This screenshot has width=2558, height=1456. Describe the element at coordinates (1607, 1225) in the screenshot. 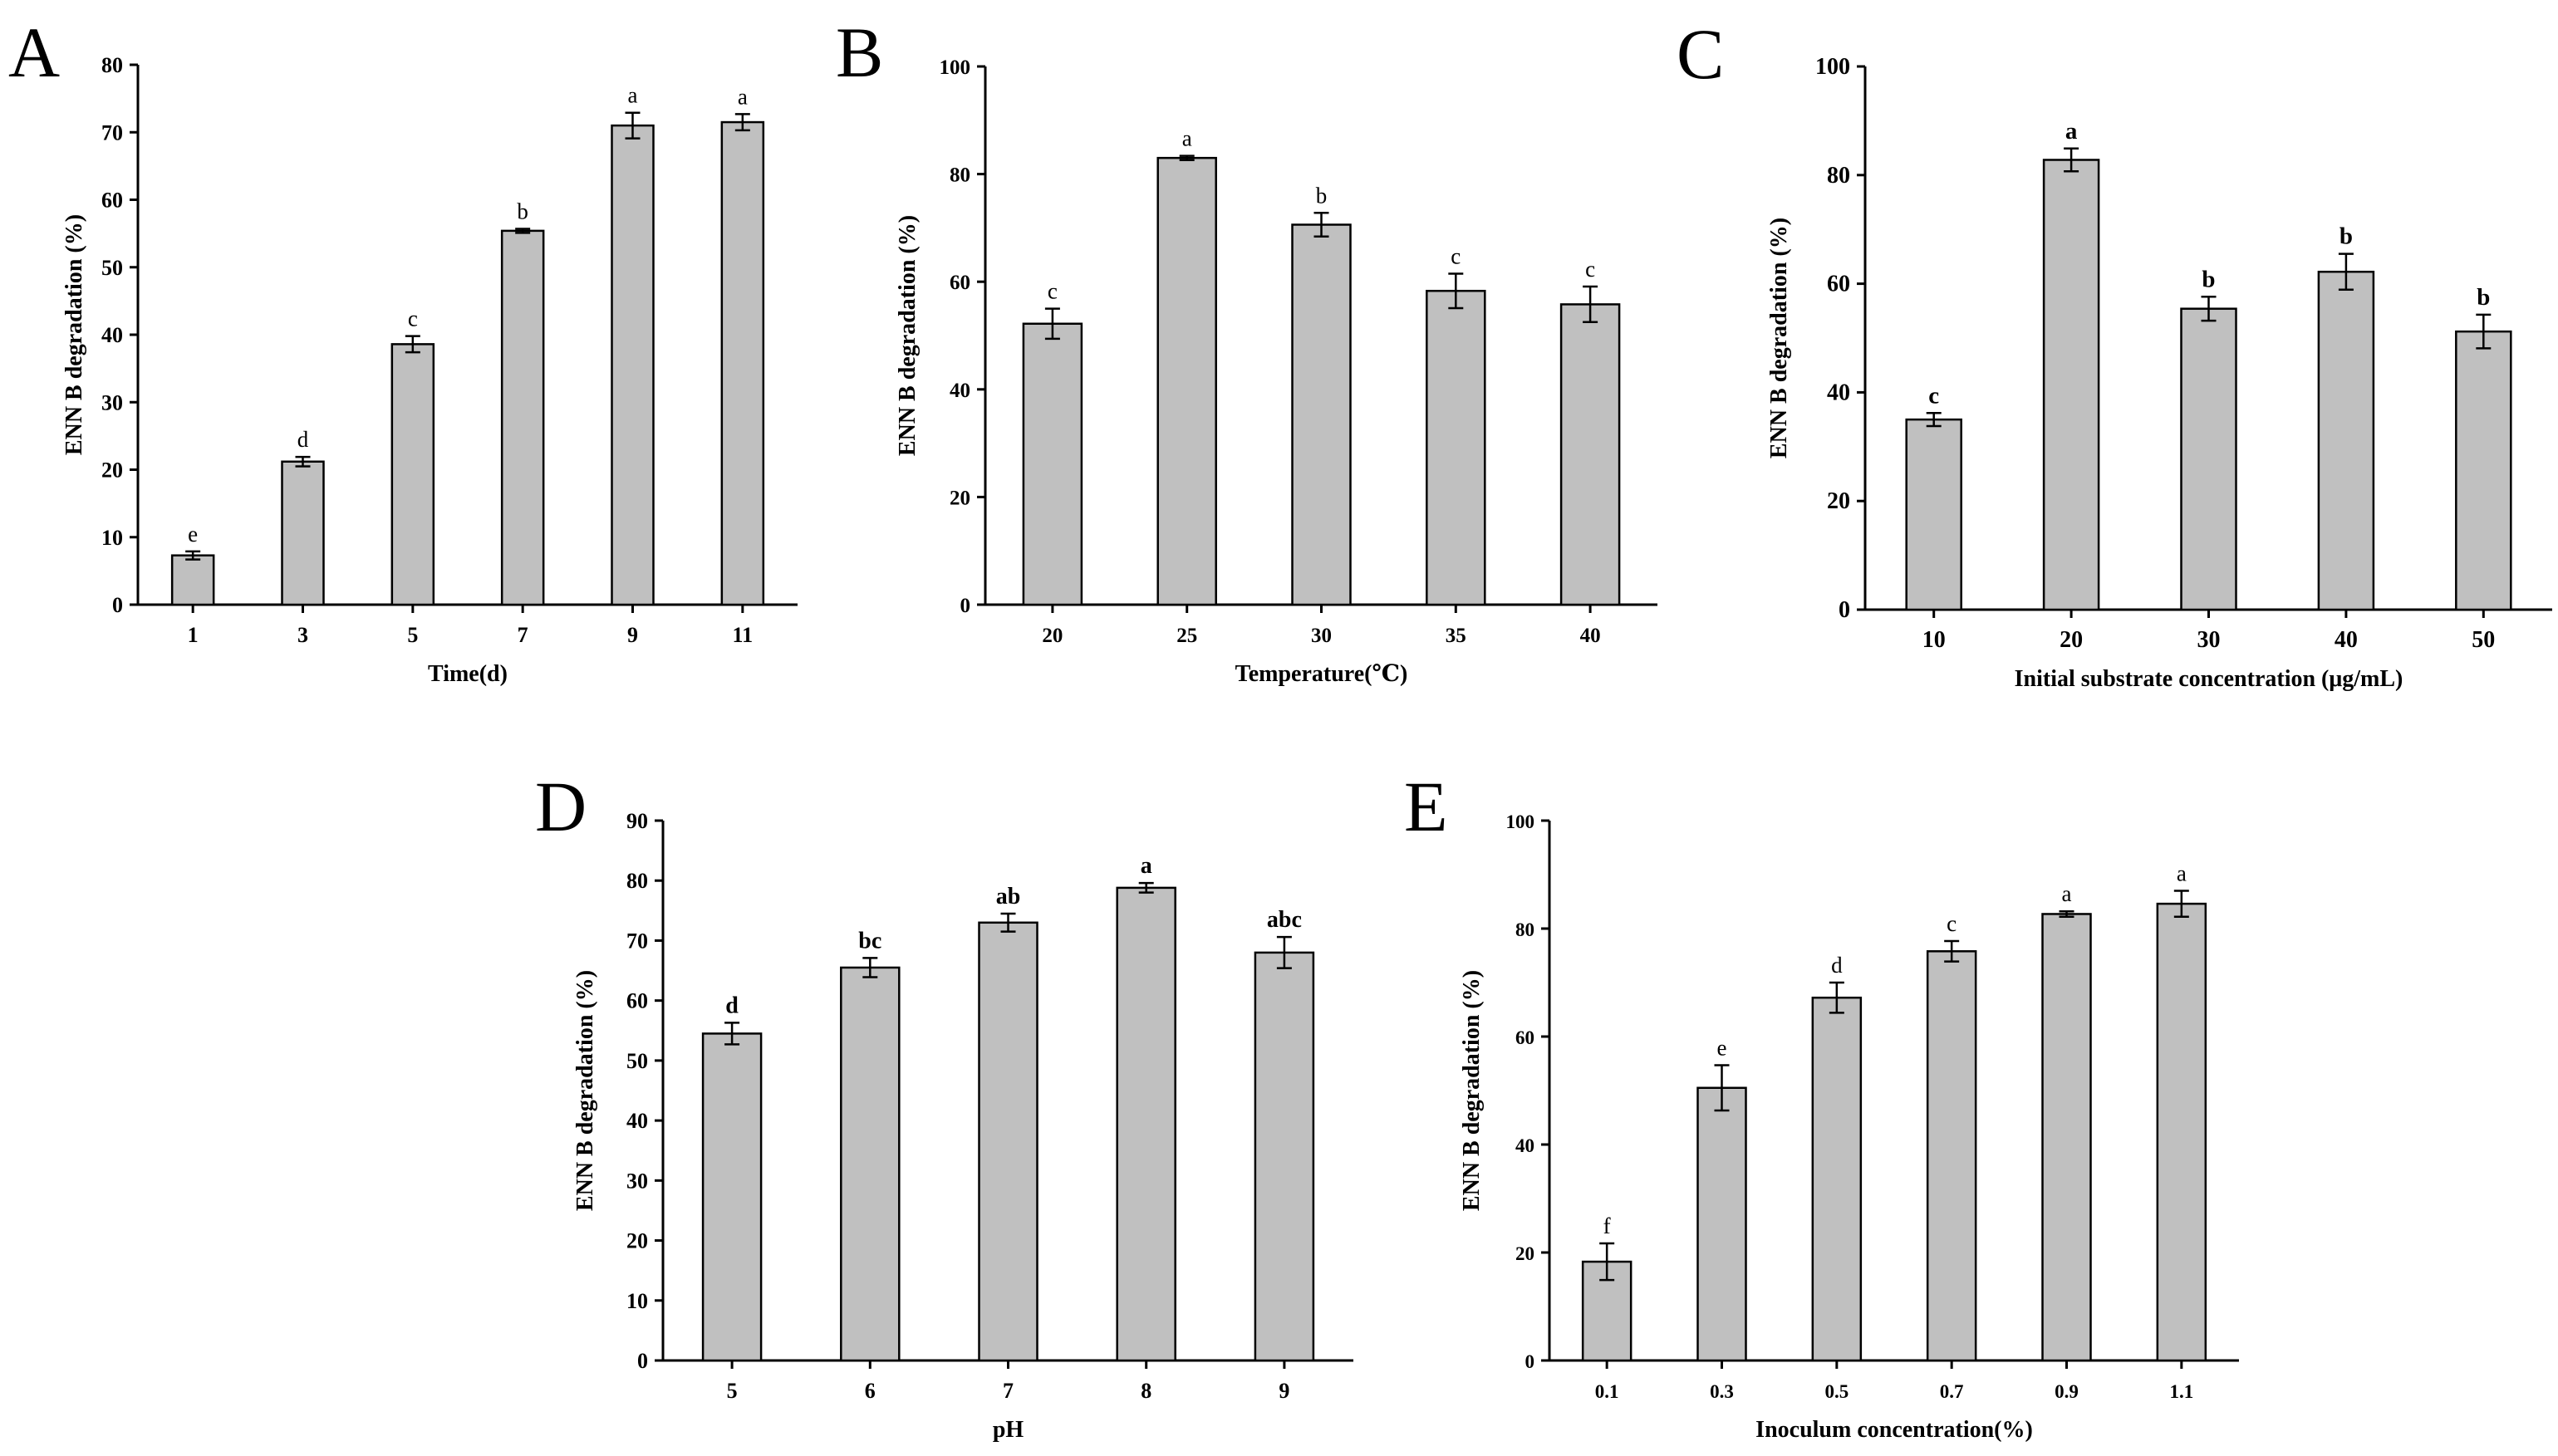

I see `significance-label: f` at that location.